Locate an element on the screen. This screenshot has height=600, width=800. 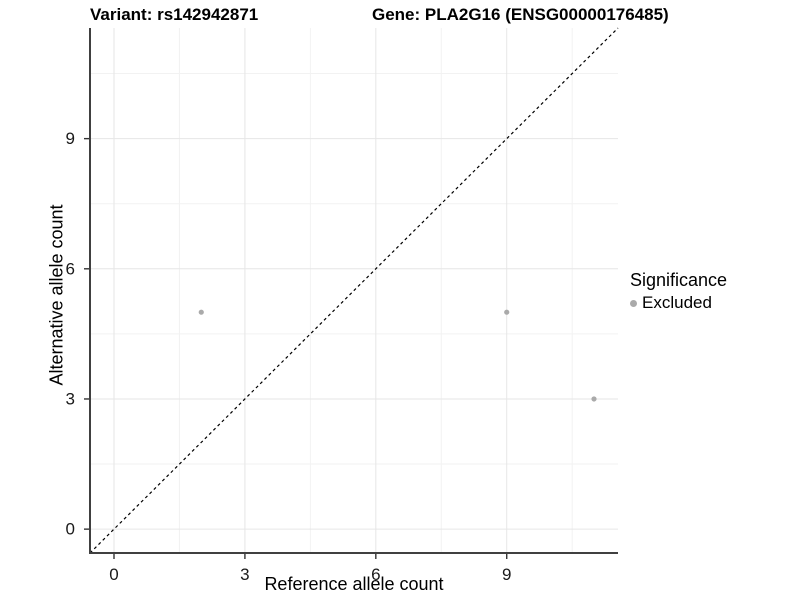
plot-title-gene: Gene: PLA2G16 (ENSG00000176485) is located at coordinates (520, 14).